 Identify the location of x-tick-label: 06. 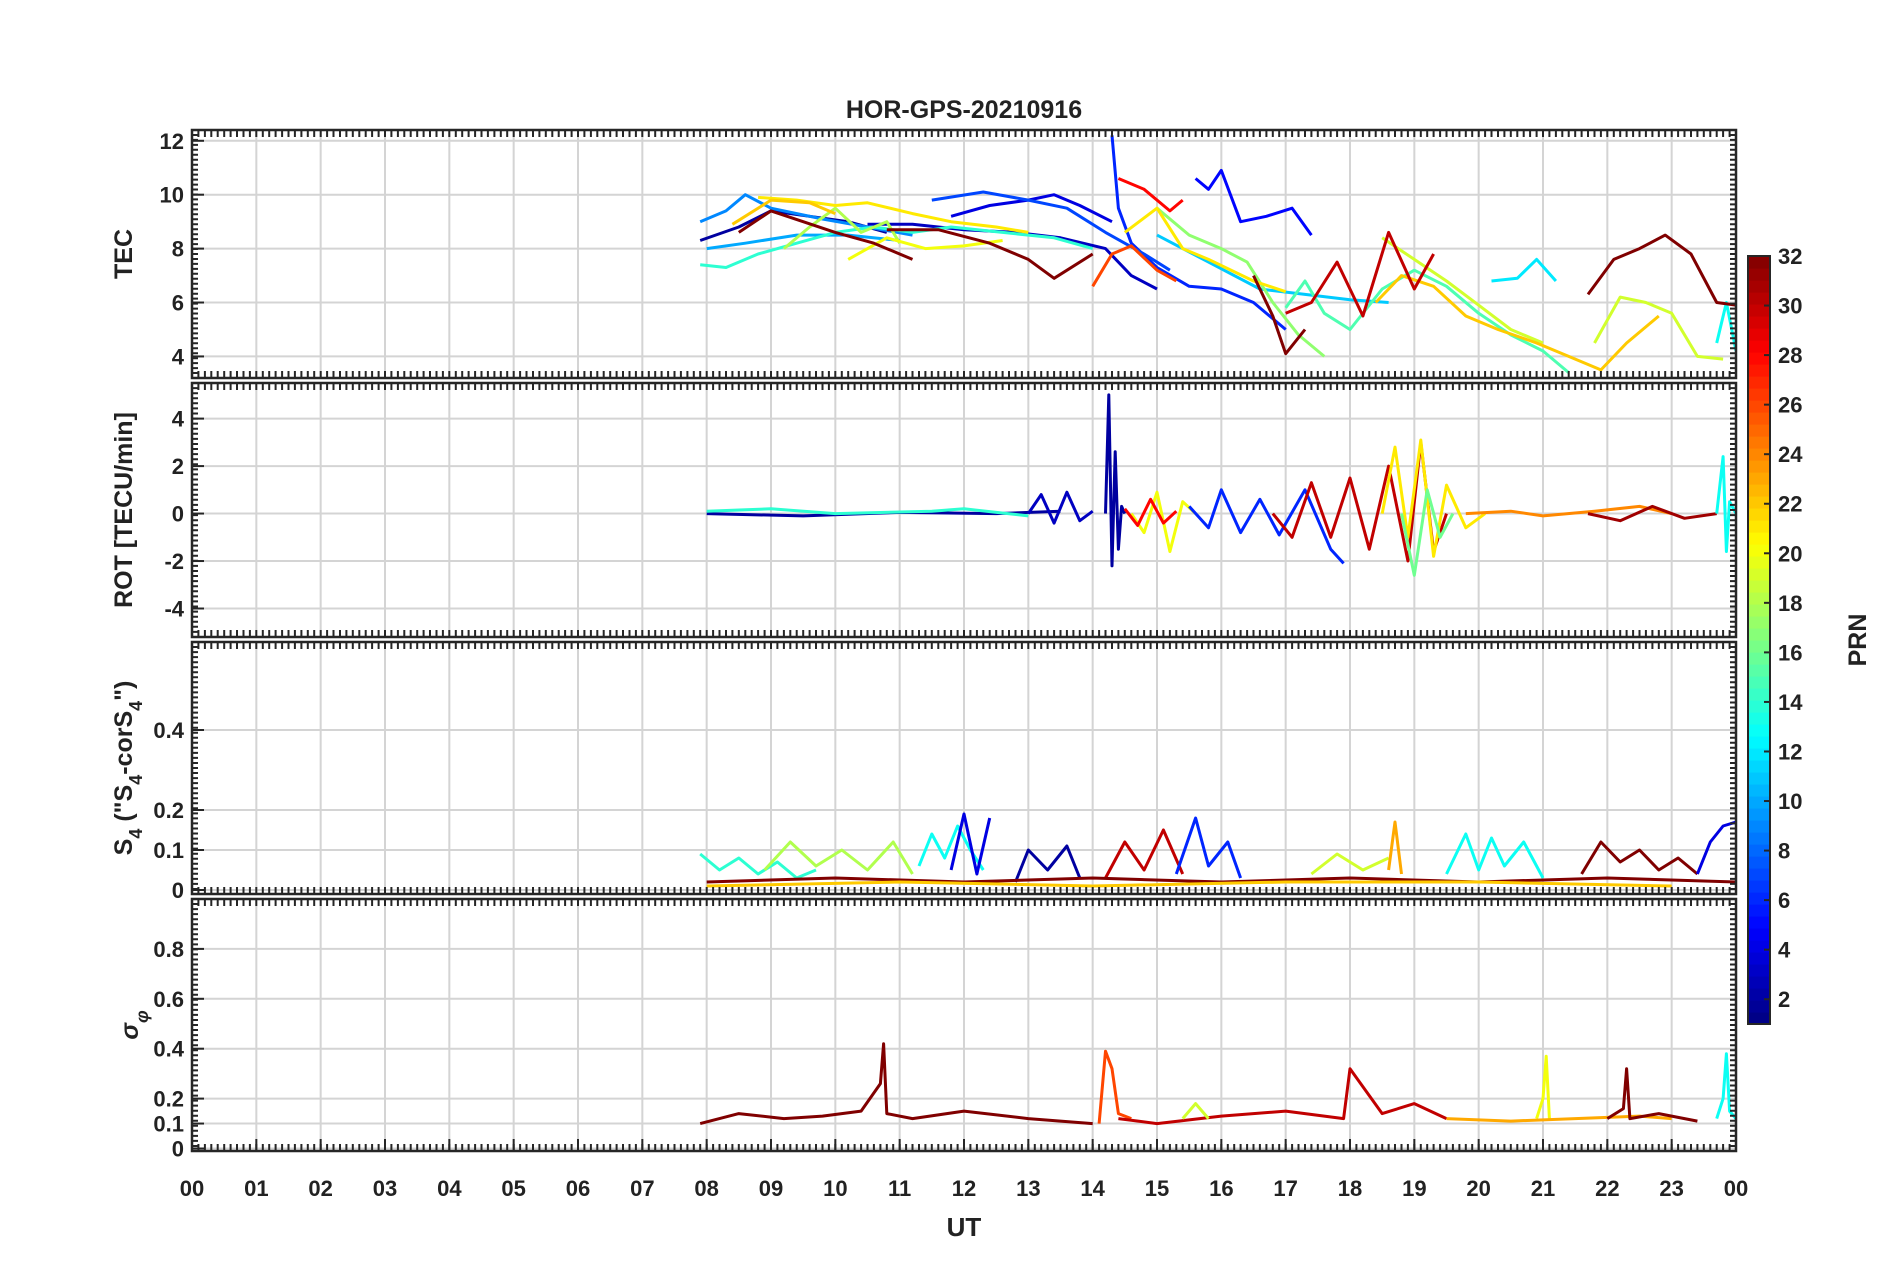
(578, 1188).